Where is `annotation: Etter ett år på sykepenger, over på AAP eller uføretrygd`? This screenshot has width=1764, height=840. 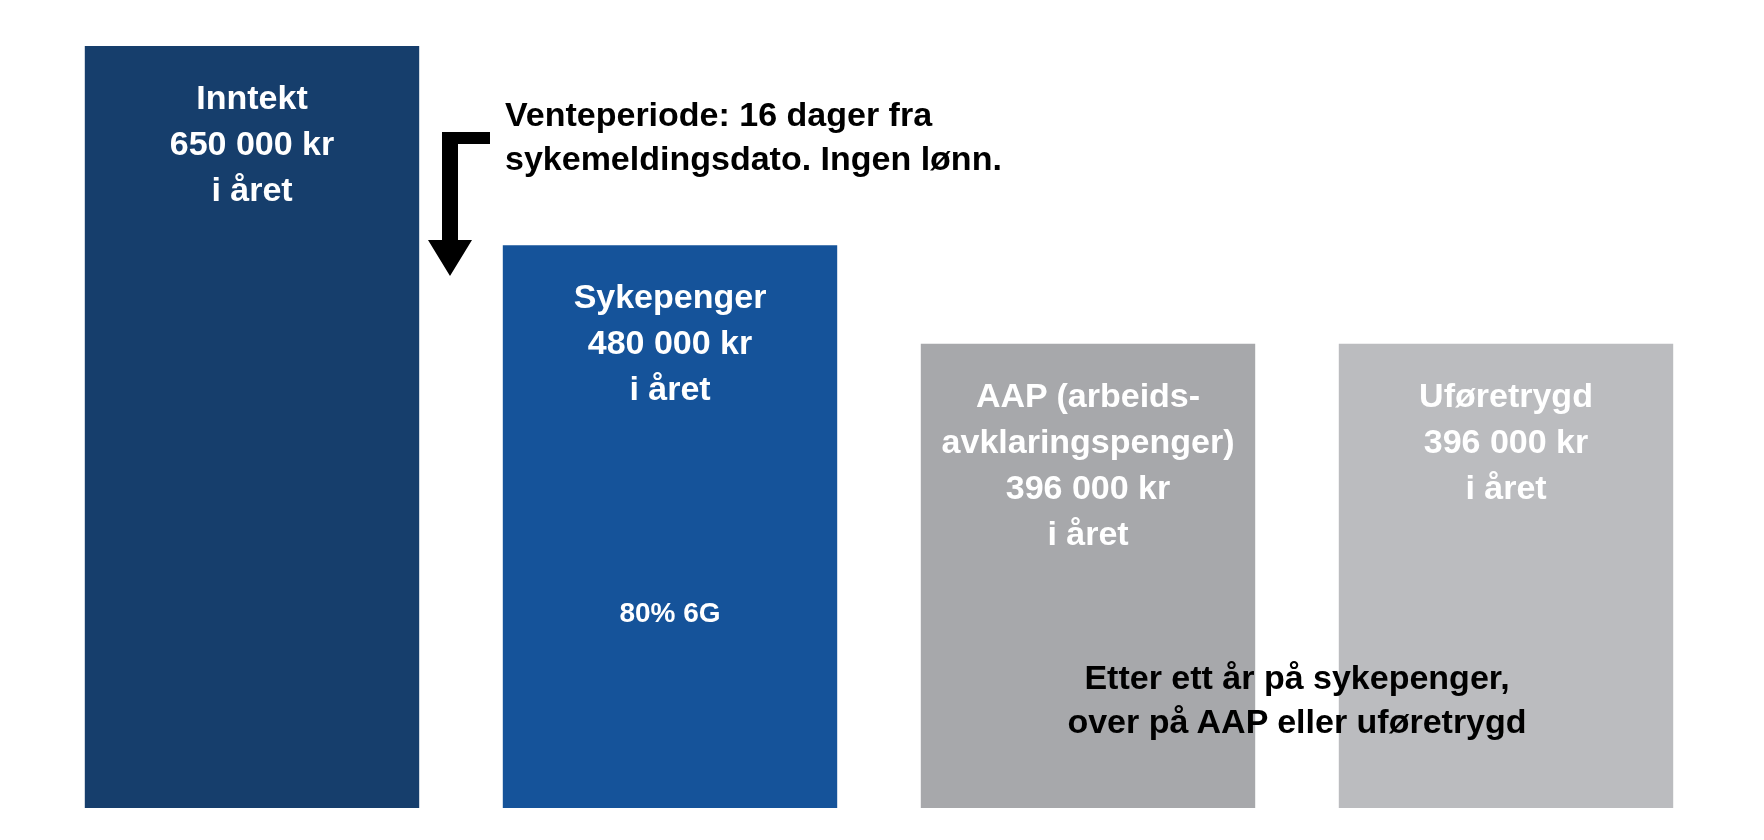
annotation: Etter ett år på sykepenger, over på AAP eller uføretrygd is located at coordinates (1297, 699).